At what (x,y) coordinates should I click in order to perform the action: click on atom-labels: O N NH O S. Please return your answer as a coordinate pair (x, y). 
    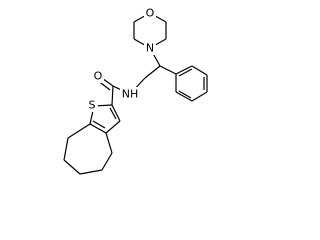
    Looking at the image, I should click on (121, 59).